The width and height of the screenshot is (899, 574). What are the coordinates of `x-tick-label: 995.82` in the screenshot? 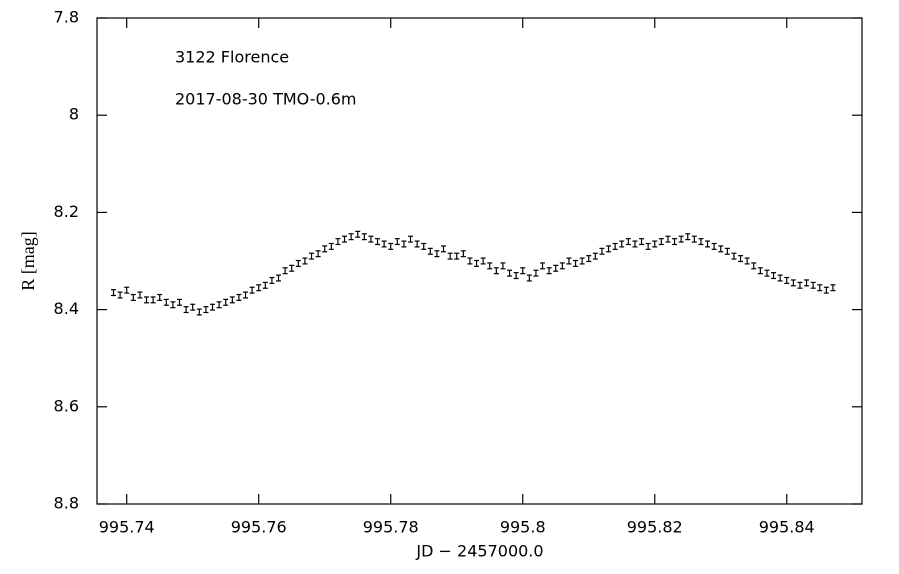 It's located at (655, 527).